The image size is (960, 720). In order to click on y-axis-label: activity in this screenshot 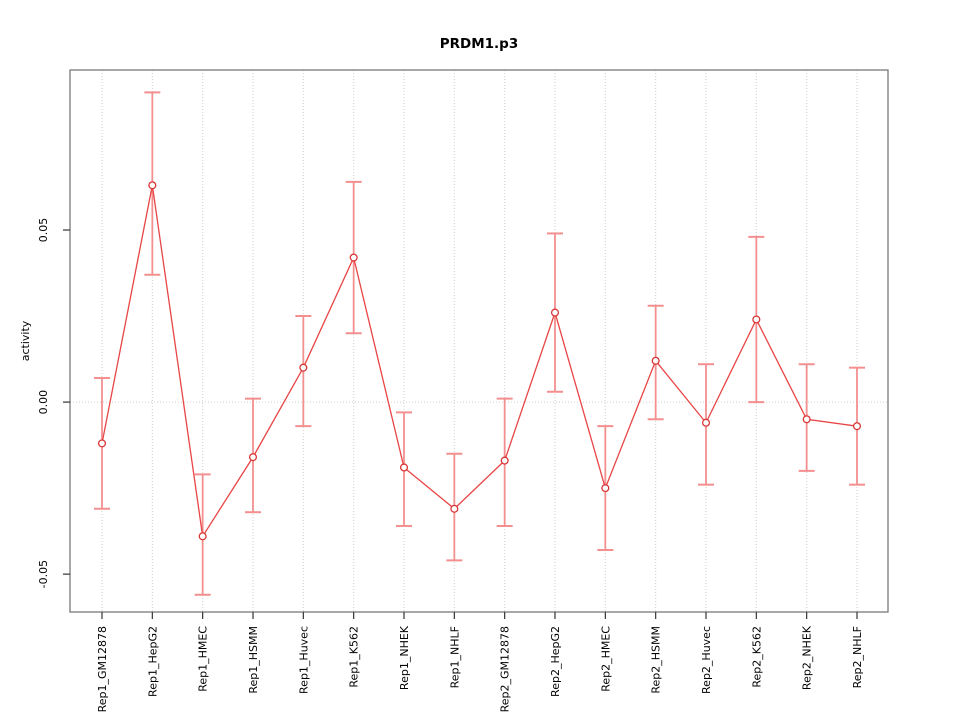, I will do `click(25, 341)`.